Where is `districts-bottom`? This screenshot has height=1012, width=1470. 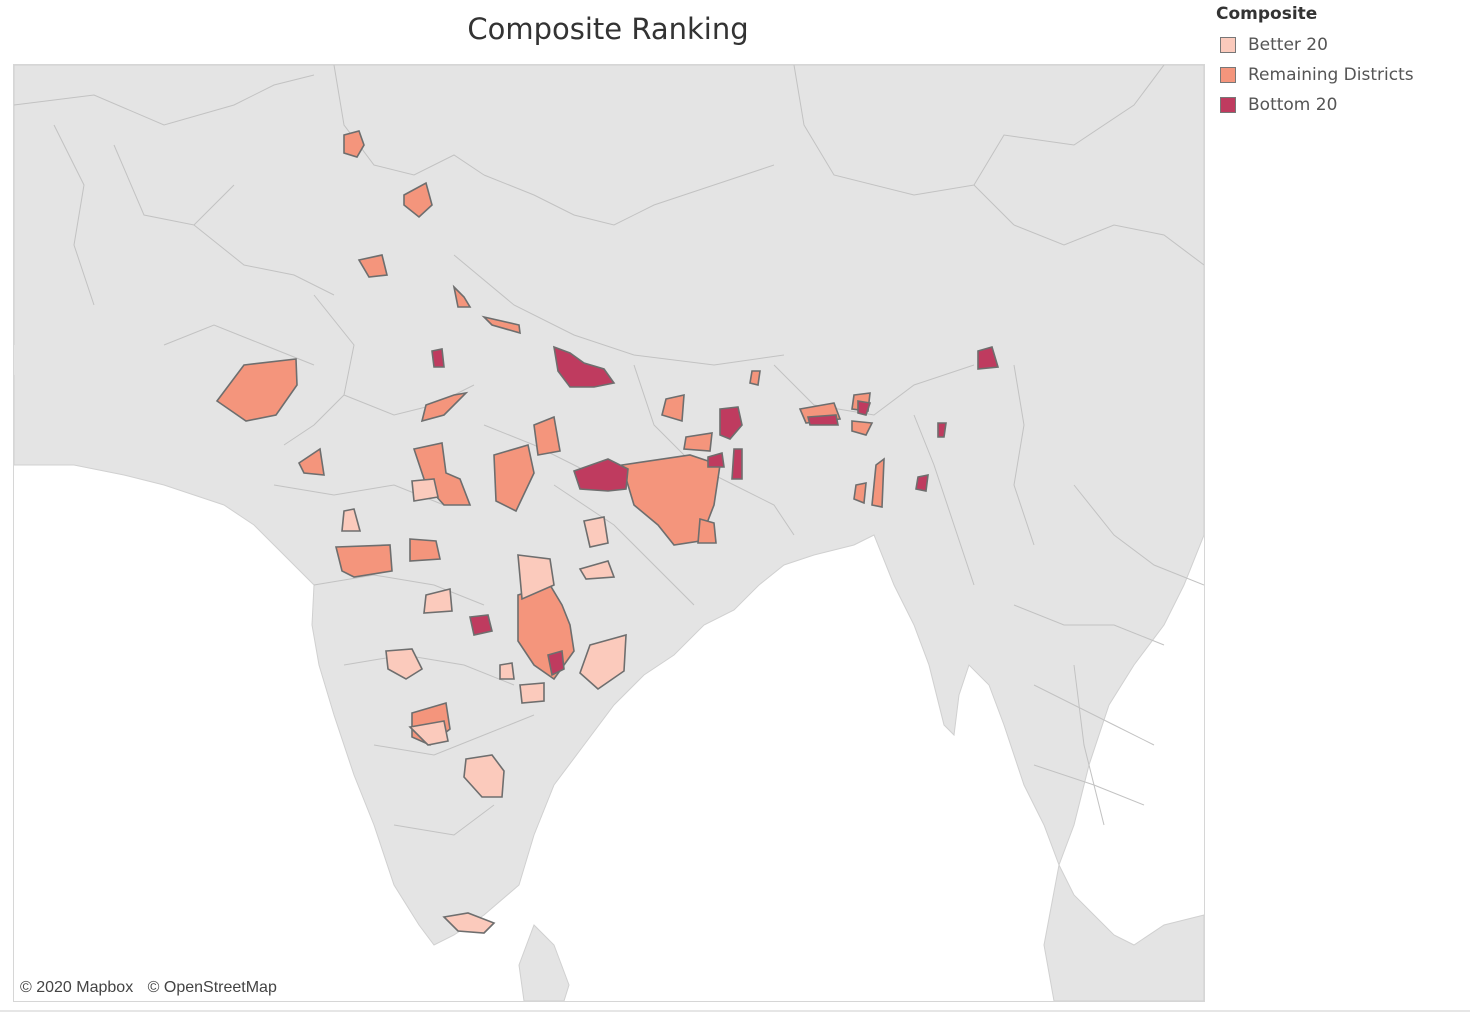
districts-bottom is located at coordinates (715, 511).